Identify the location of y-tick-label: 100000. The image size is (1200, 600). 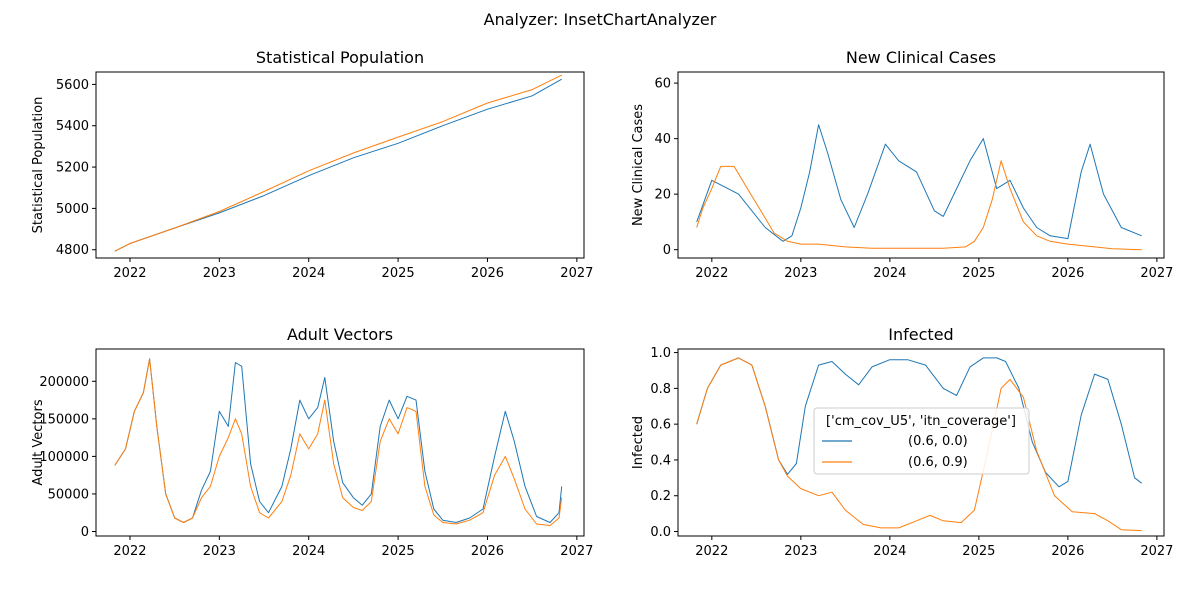
(64, 457).